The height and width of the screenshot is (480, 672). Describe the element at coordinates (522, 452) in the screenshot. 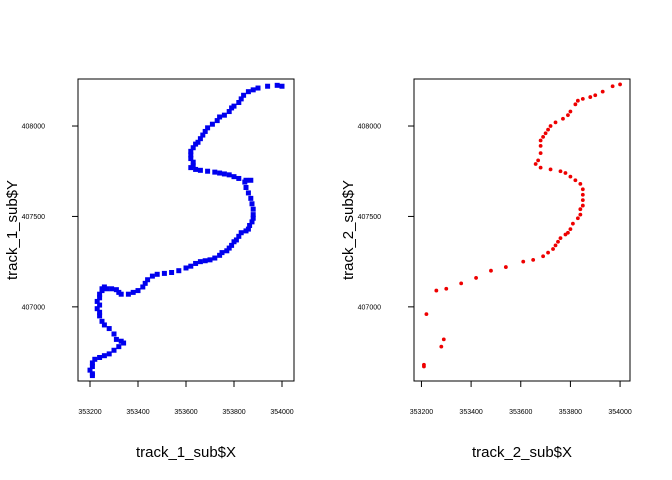

I see `x-axis-title: track_2_sub$X` at that location.